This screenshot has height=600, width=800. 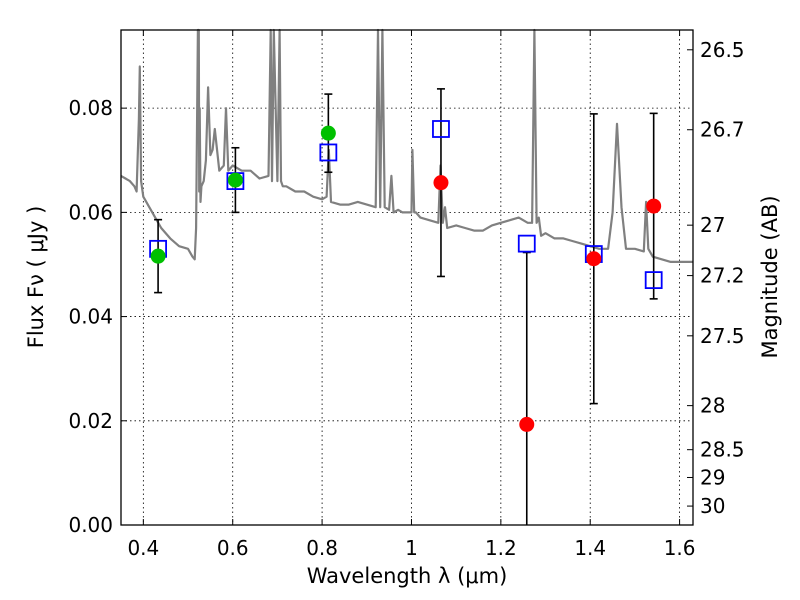 I want to click on y2-axis: 26.5 26.7 27 27.2 27.5 28 28.5 29 30, so click(x=716, y=278).